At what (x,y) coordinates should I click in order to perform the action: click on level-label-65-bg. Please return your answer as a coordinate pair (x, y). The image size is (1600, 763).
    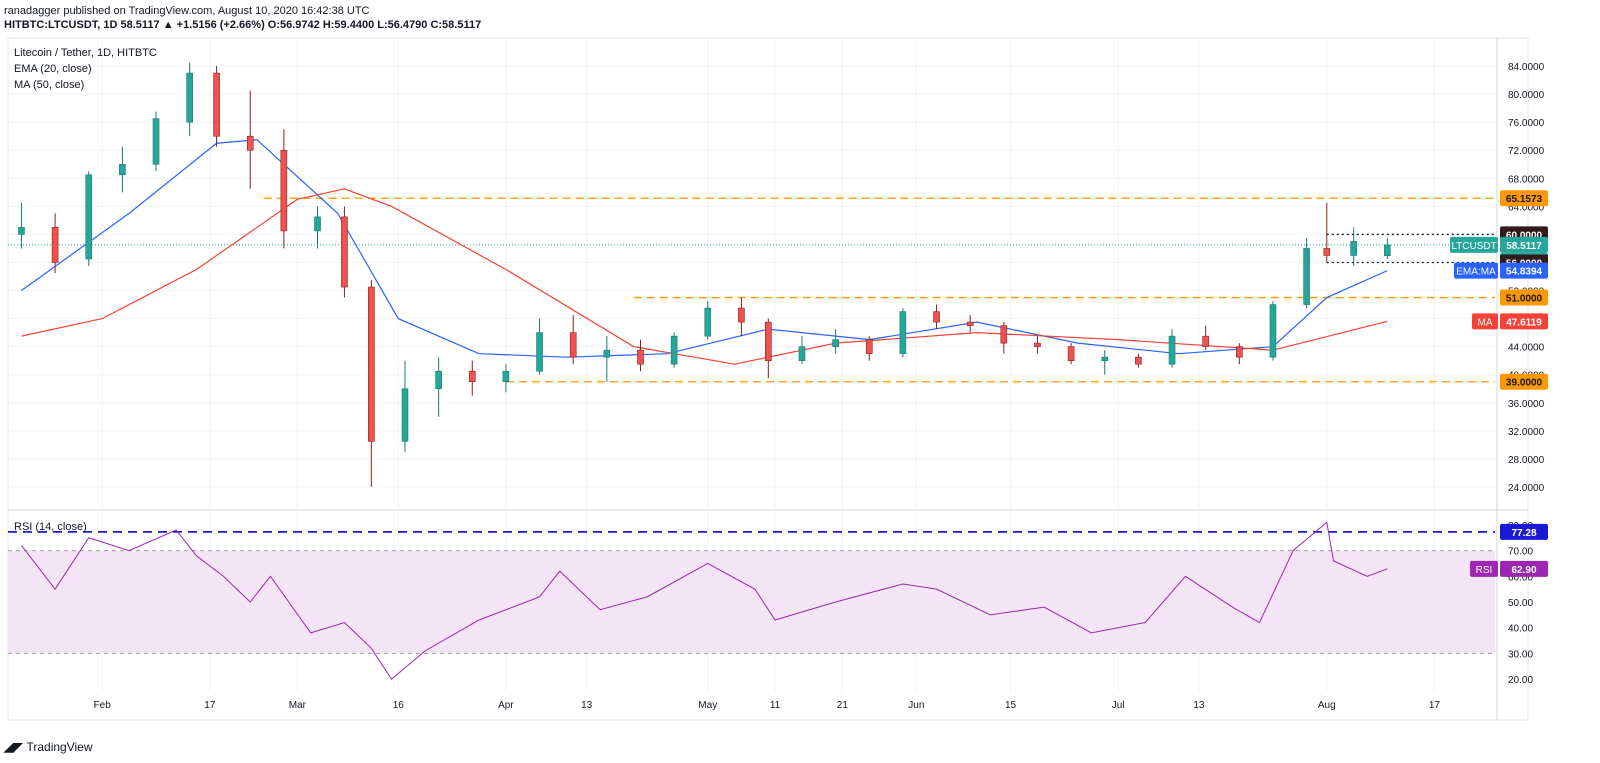
    Looking at the image, I should click on (1524, 198).